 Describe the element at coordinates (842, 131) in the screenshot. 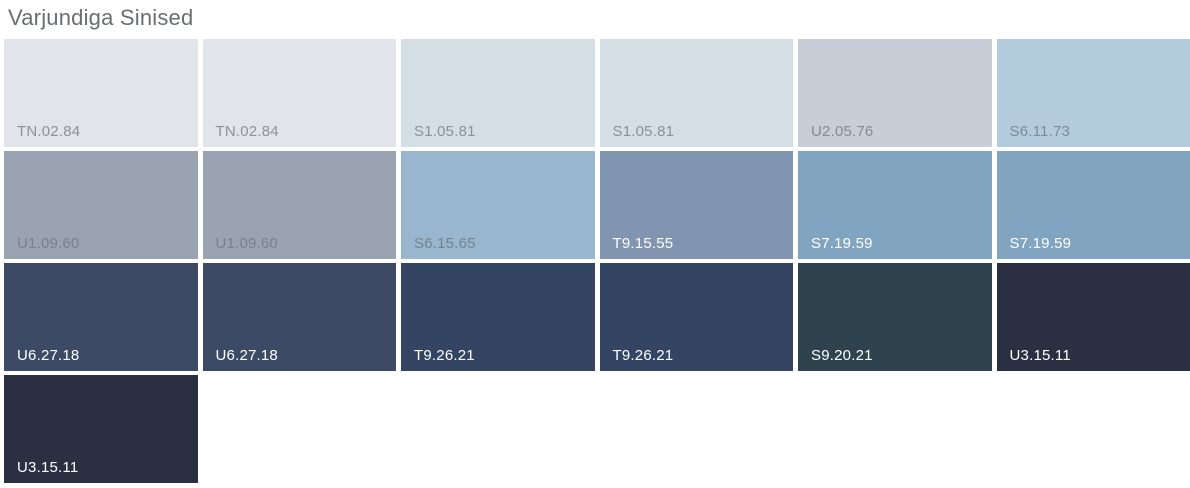

I see `swatch-code-label: U2.05.76` at that location.